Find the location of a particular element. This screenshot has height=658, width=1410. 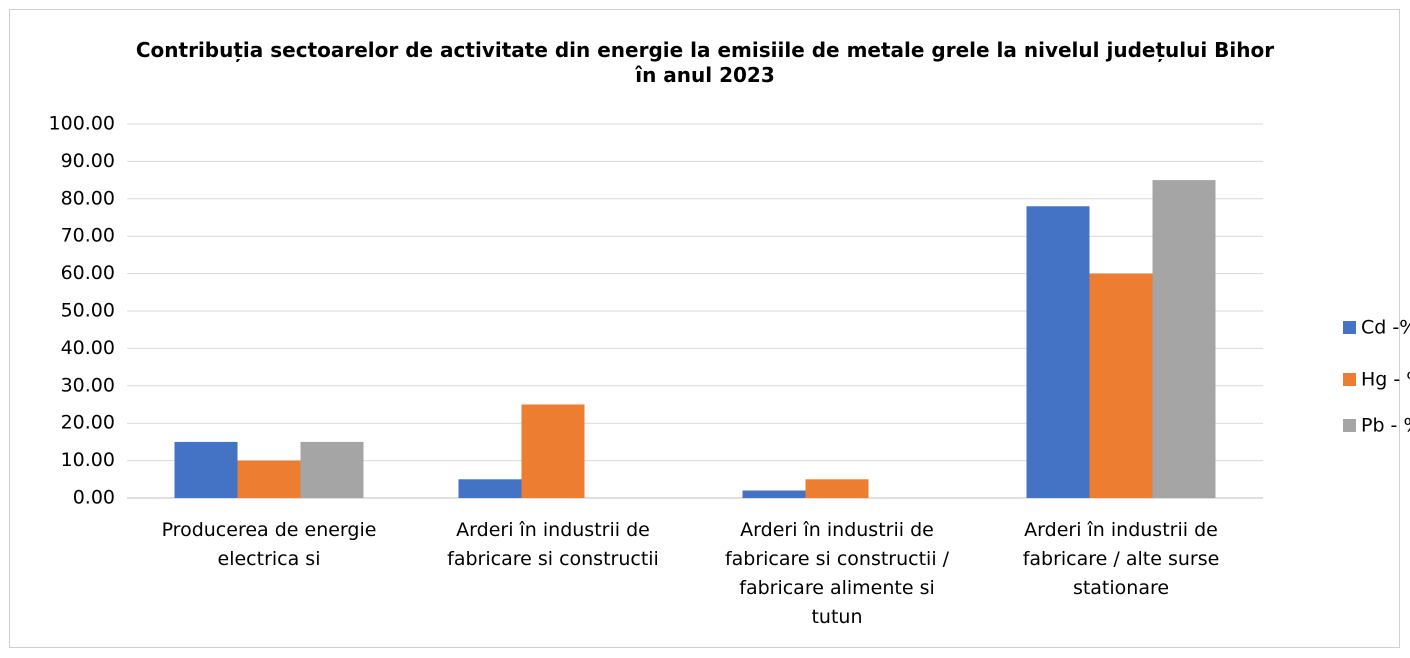

y-tick-label: 20.00 is located at coordinates (88, 423).